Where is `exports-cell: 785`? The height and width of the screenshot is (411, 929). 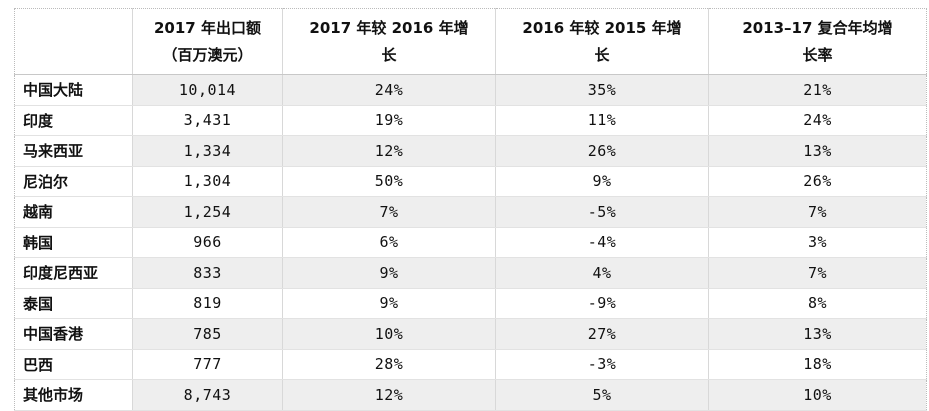 exports-cell: 785 is located at coordinates (207, 334).